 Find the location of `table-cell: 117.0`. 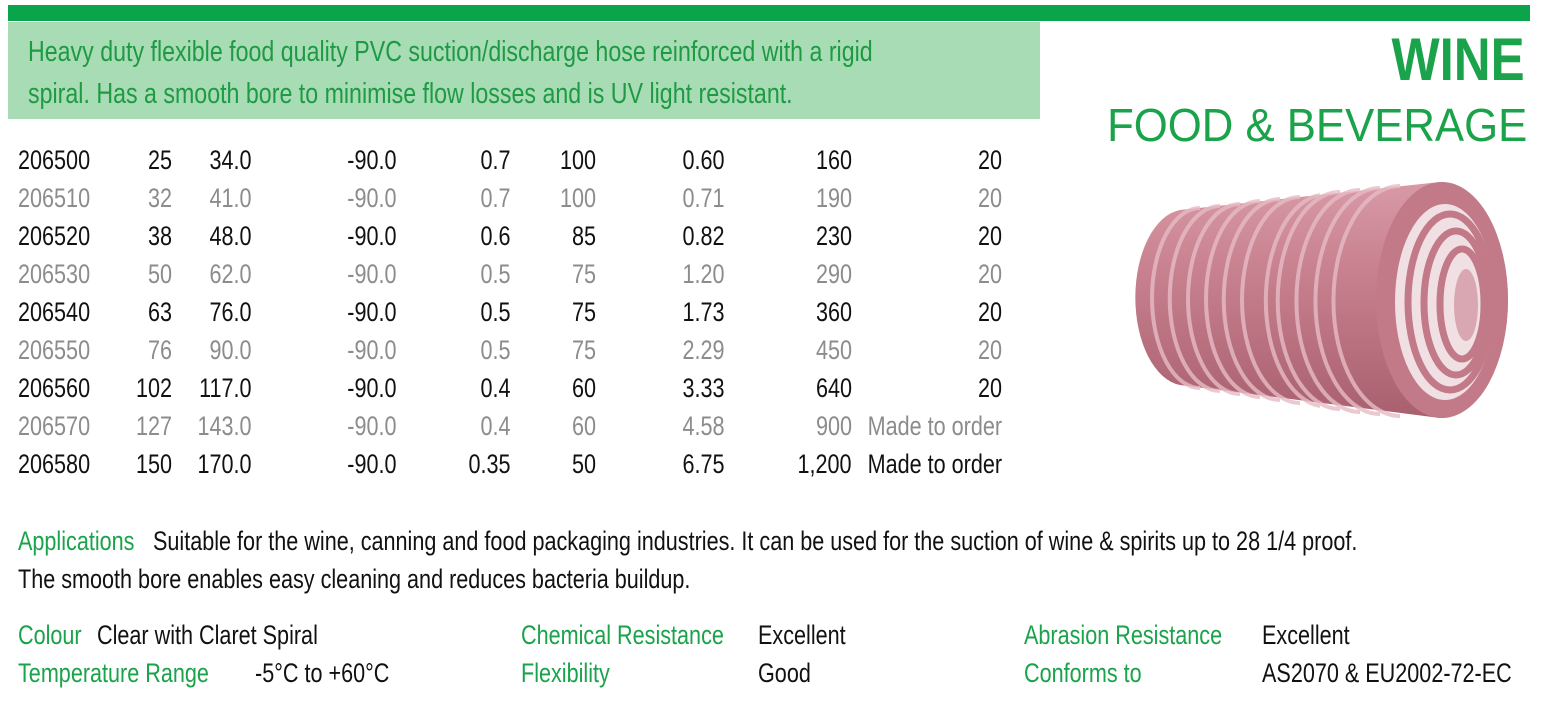

table-cell: 117.0 is located at coordinates (225, 387).